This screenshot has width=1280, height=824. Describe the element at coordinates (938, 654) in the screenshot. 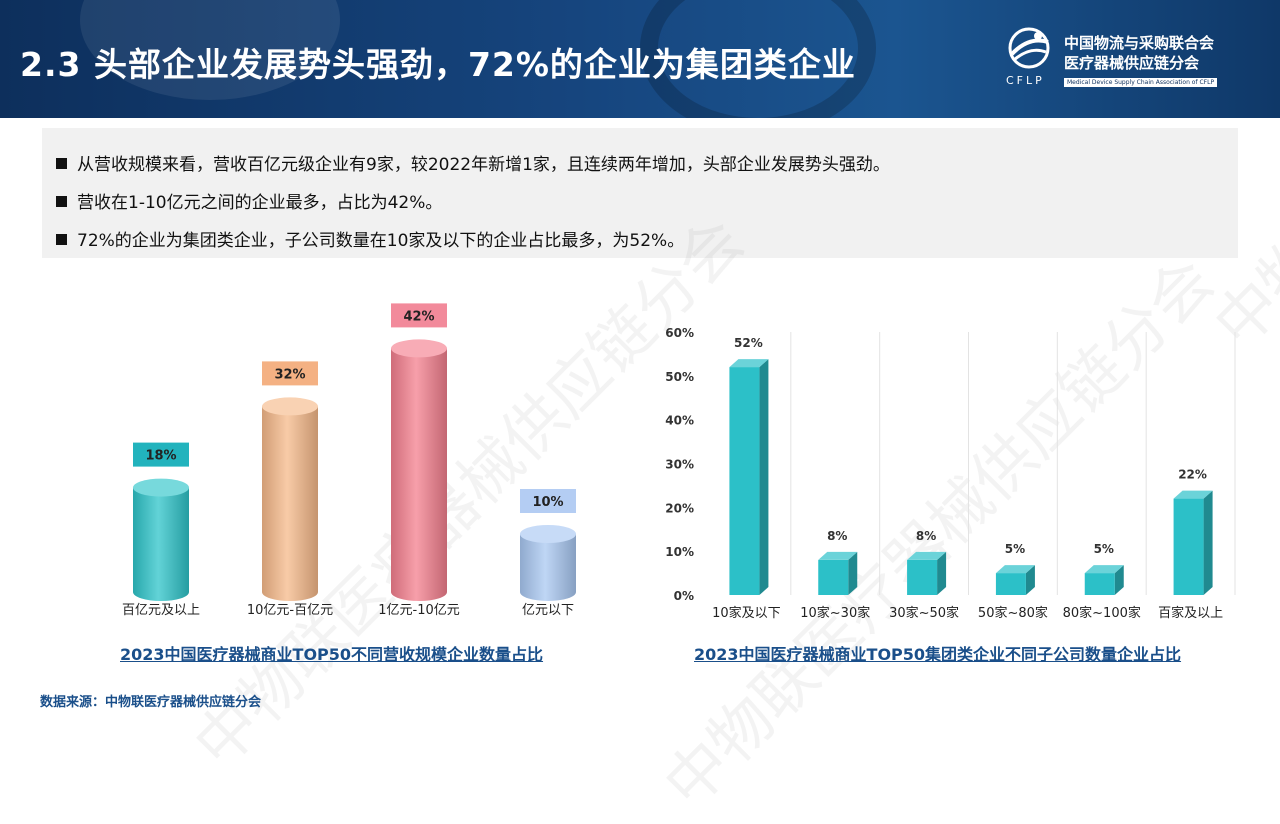

I see `chart2-title: 2023中国医疗器械商业TOP50集团类企业不同子公司数量企业占比` at that location.